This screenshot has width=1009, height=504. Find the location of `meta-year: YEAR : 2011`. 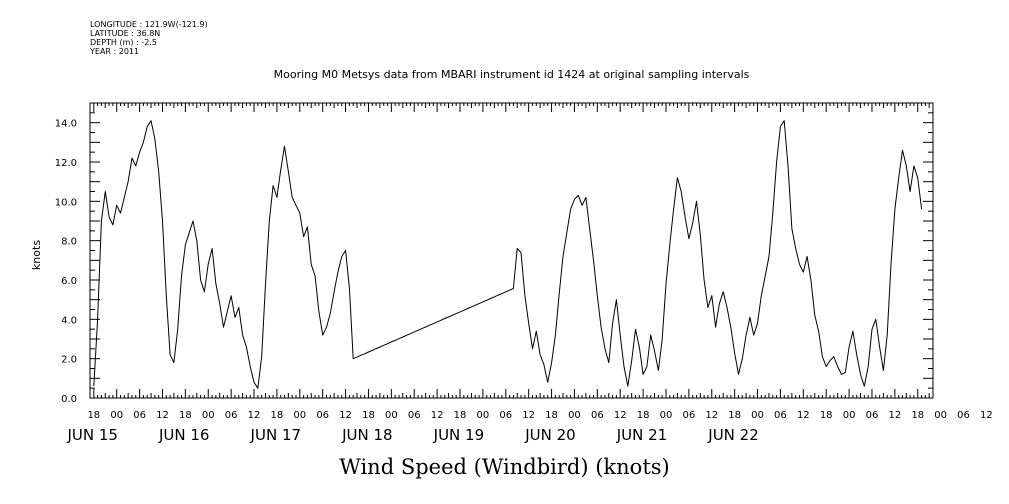

meta-year: YEAR : 2011 is located at coordinates (115, 51).